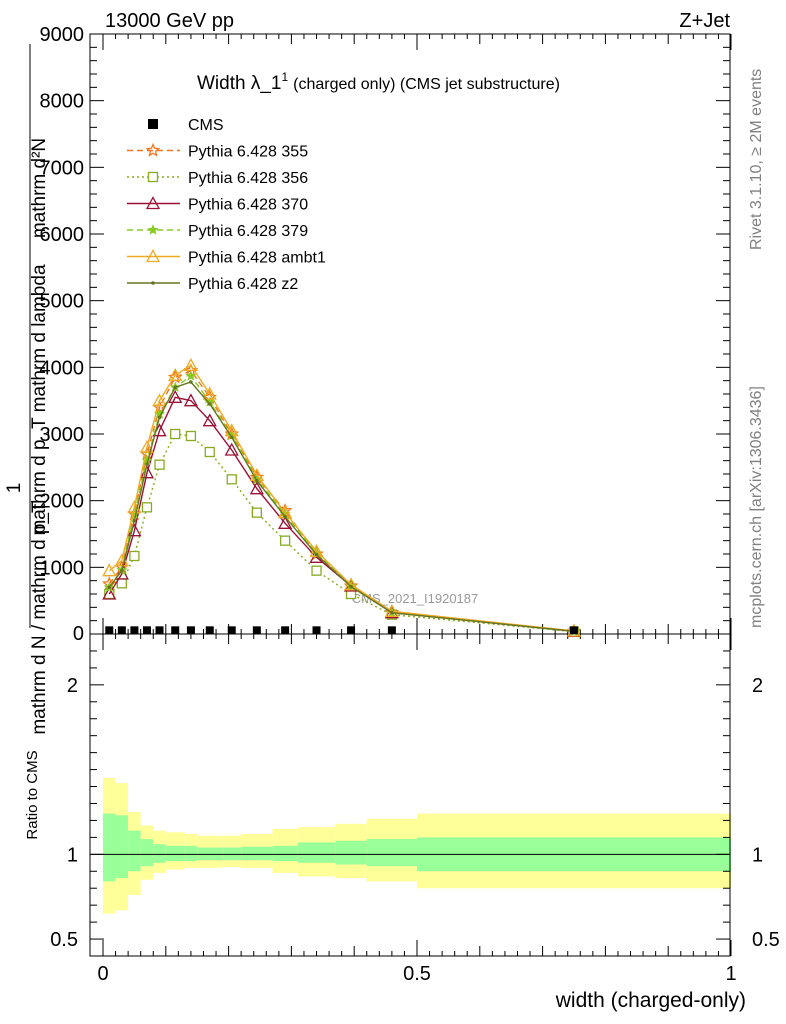 The height and width of the screenshot is (1024, 786). What do you see at coordinates (62, 168) in the screenshot?
I see `y-tick-label: 7000` at bounding box center [62, 168].